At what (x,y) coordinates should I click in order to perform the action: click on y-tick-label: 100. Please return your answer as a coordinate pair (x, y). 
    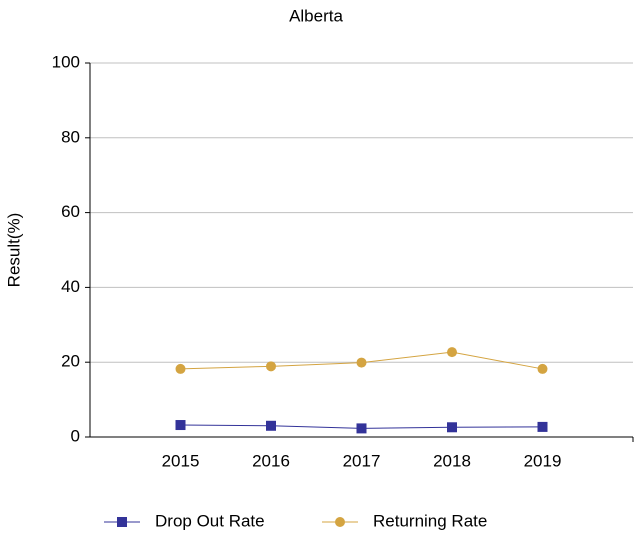
    Looking at the image, I should click on (66, 61).